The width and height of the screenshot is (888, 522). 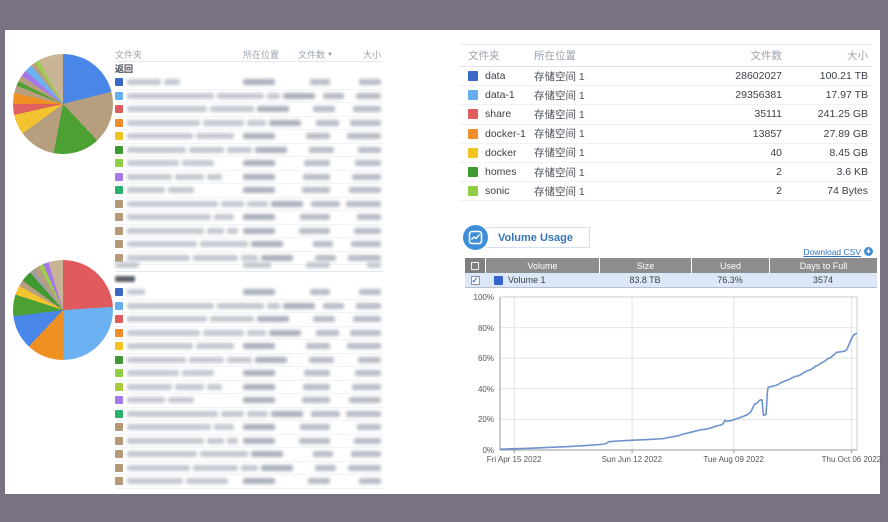 What do you see at coordinates (542, 265) in the screenshot?
I see `column-header-volume: Volume` at bounding box center [542, 265].